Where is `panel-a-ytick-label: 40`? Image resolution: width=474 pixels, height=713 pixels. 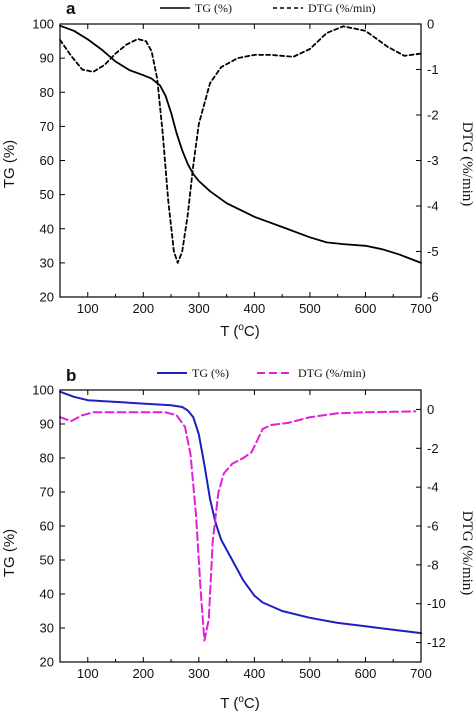
panel-a-ytick-label: 40 is located at coordinates (47, 228).